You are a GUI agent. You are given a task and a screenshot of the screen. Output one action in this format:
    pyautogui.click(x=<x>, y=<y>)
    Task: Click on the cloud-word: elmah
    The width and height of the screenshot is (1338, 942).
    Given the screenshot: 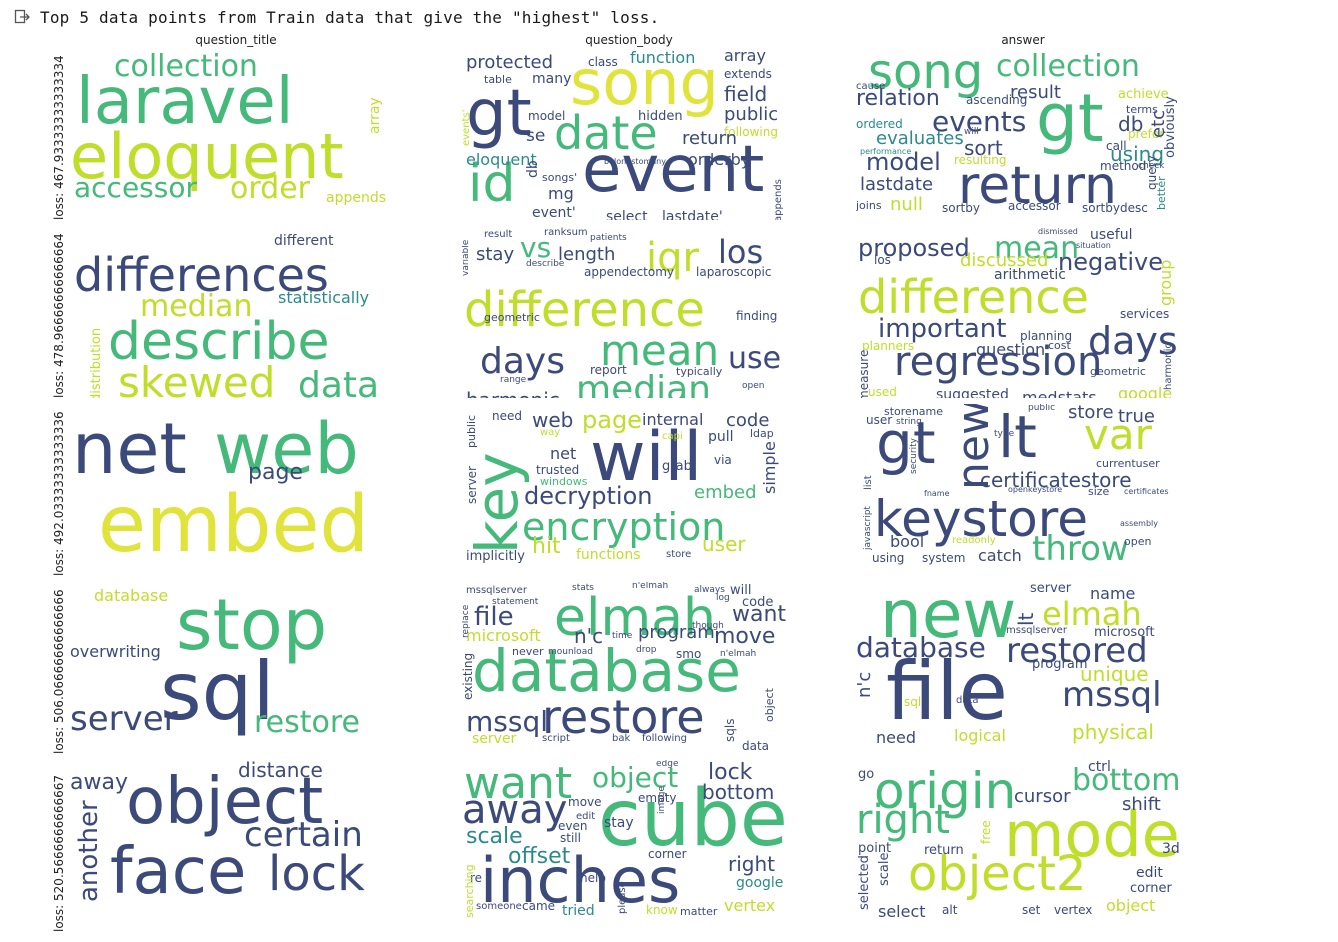 What is the action you would take?
    pyautogui.click(x=635, y=618)
    